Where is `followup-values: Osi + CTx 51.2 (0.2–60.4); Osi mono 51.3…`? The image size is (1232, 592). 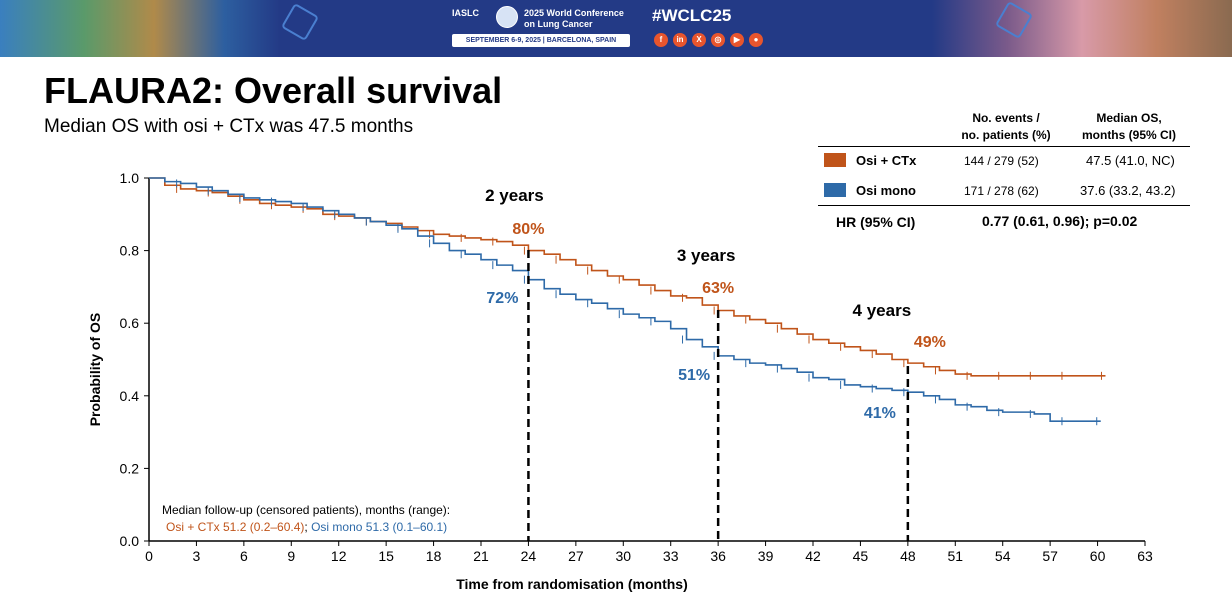 followup-values: Osi + CTx 51.2 (0.2–60.4); Osi mono 51.3… is located at coordinates (306, 527).